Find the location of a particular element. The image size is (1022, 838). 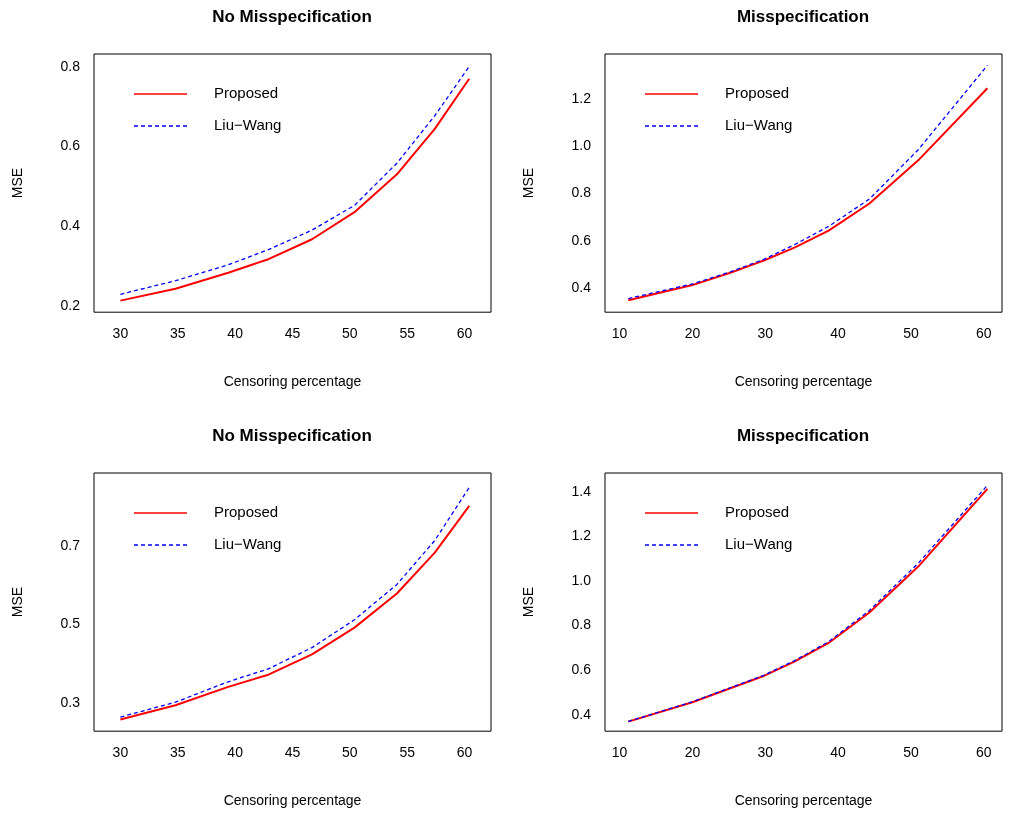

y-tick-label: 0.7 is located at coordinates (70, 544).